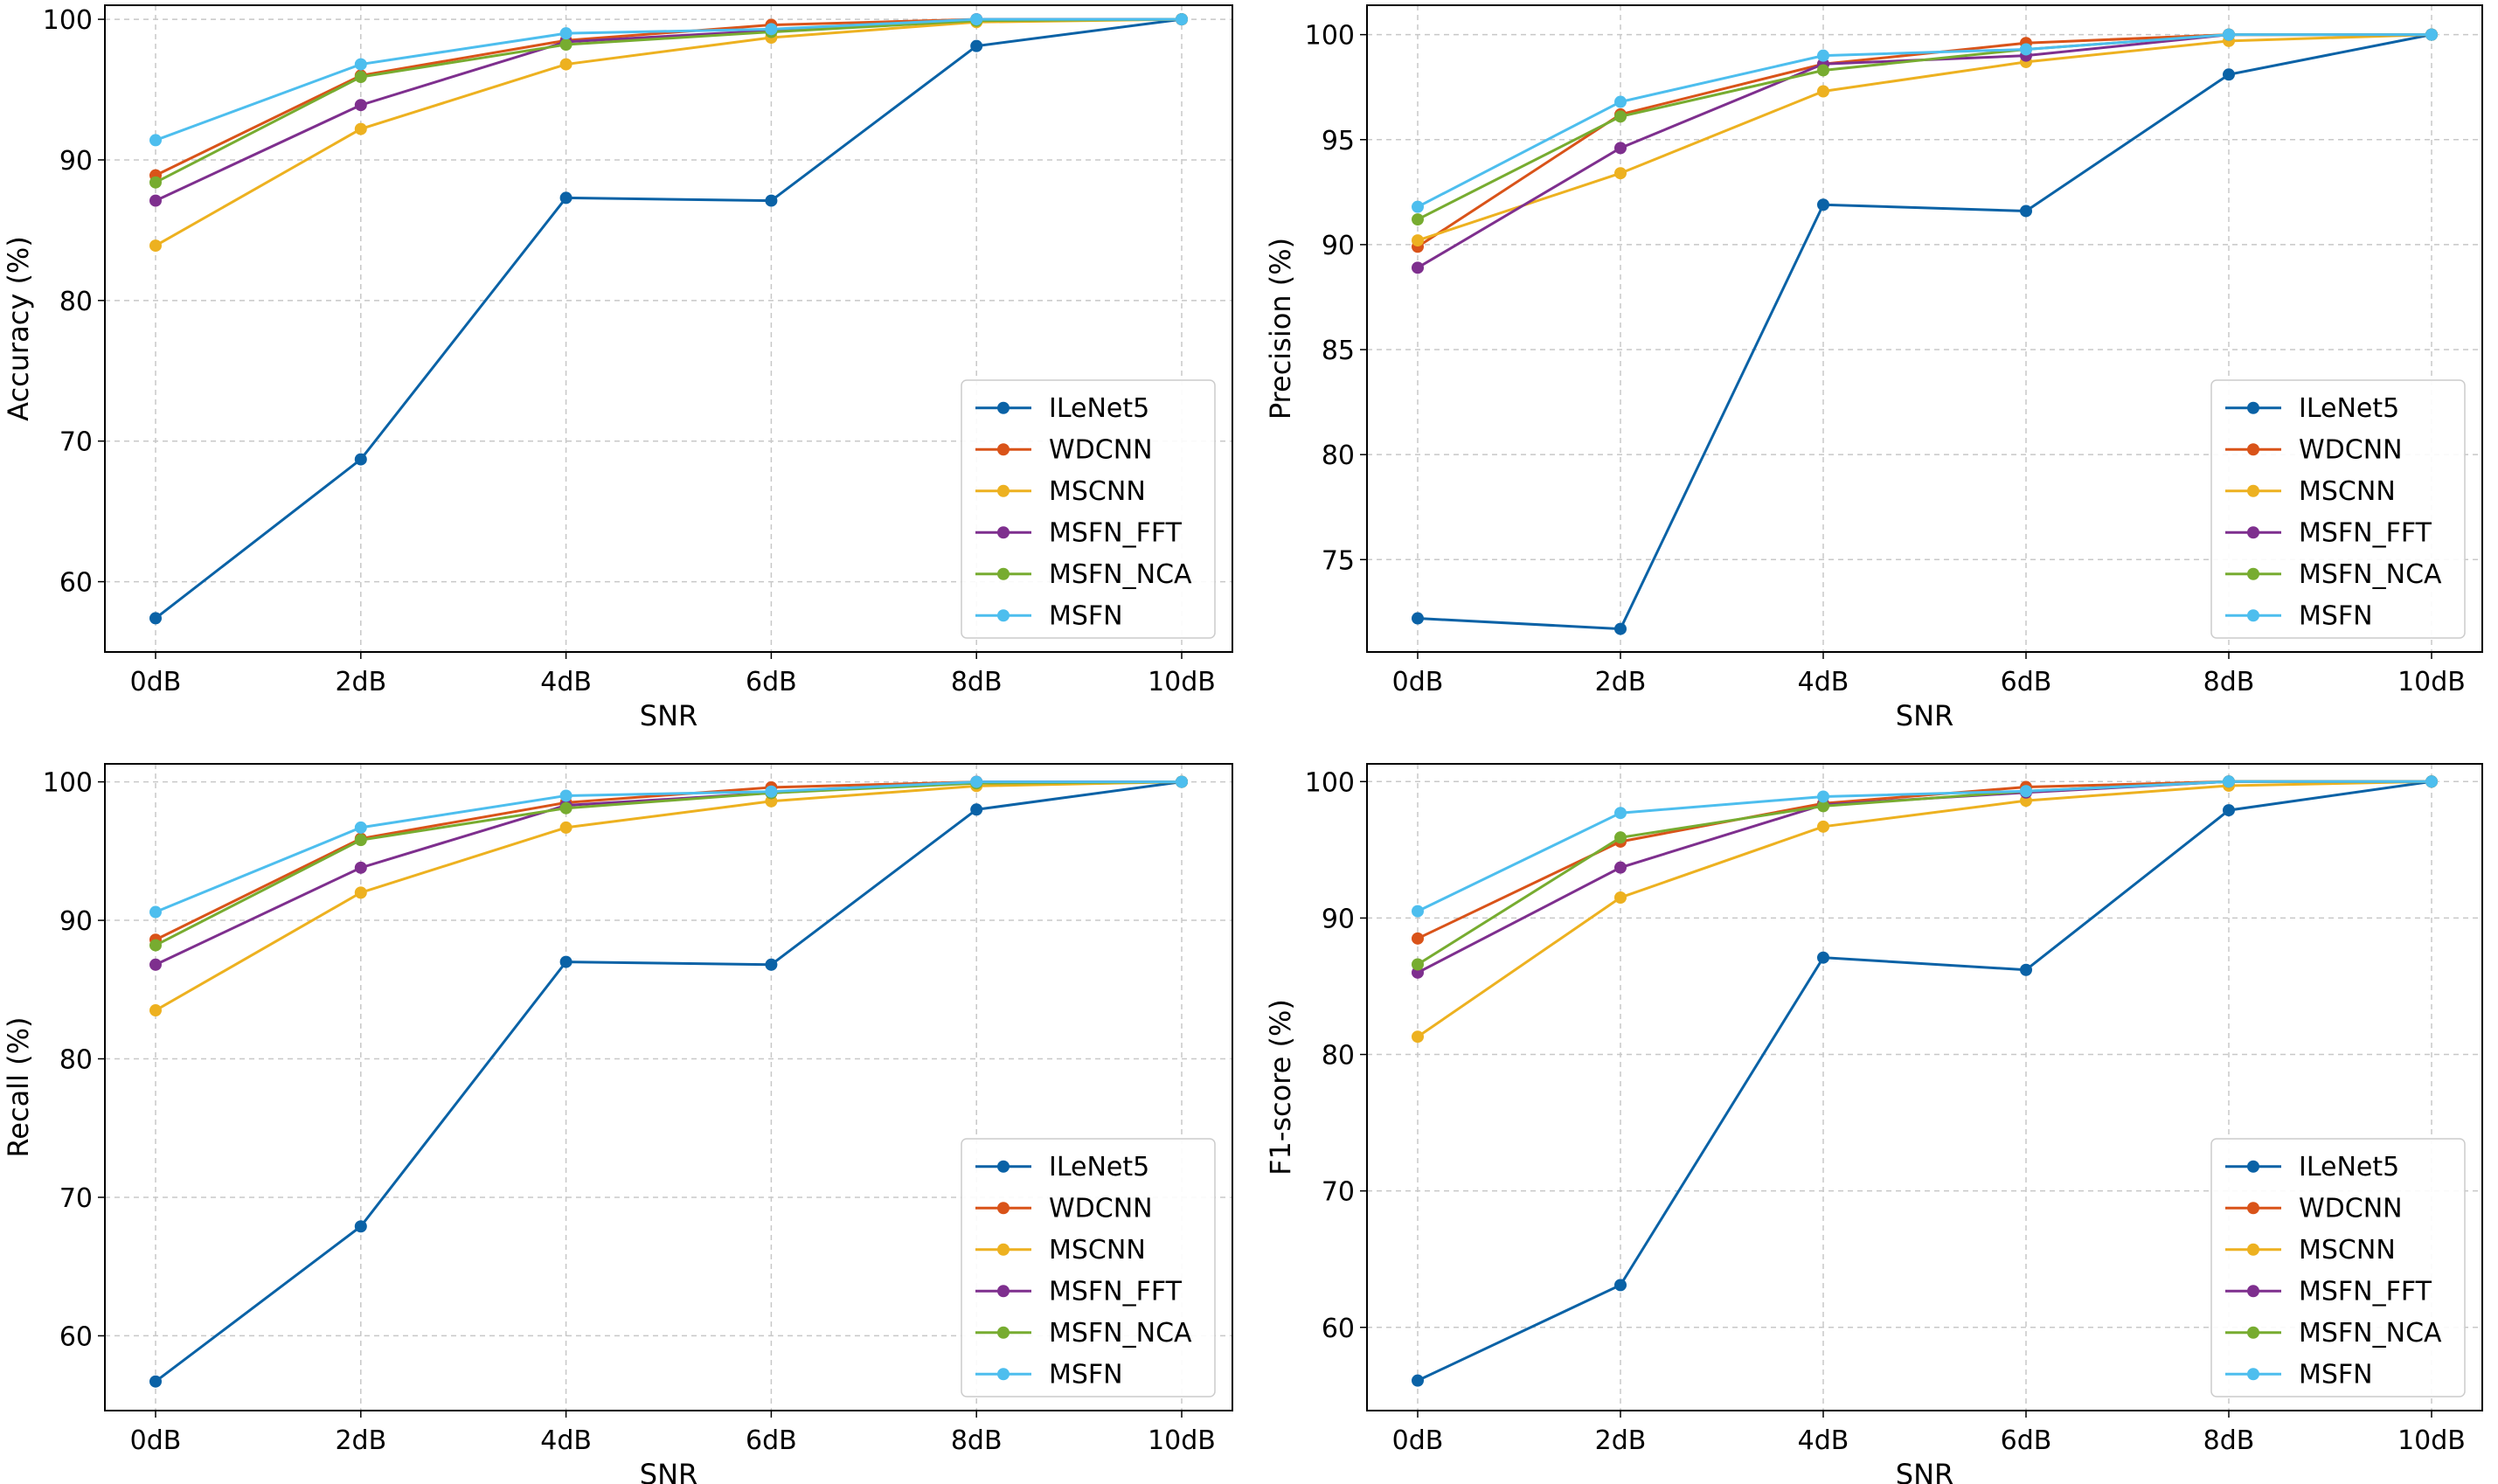 The width and height of the screenshot is (2498, 1484). Describe the element at coordinates (1338, 919) in the screenshot. I see `y-tick-label: 90` at that location.